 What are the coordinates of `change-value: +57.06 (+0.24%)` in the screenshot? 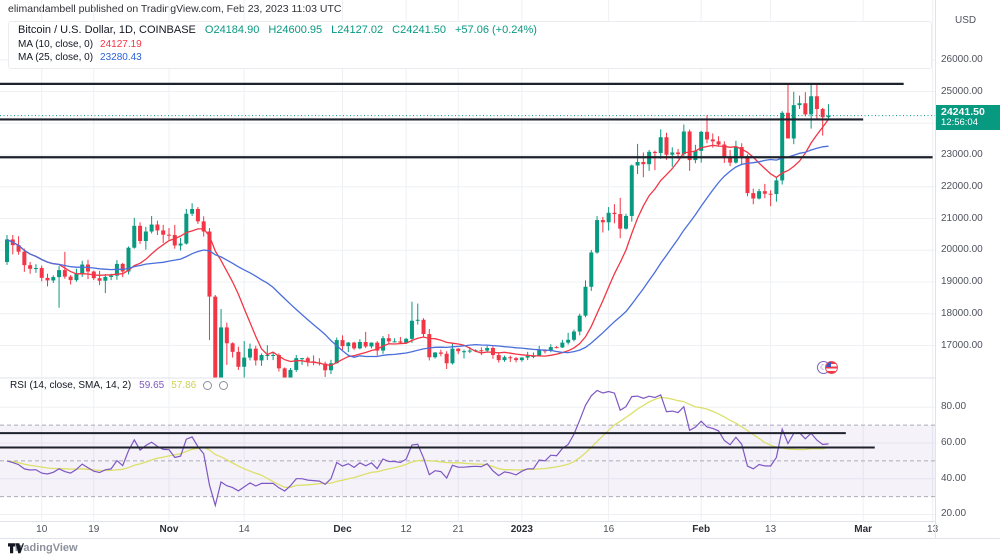 It's located at (495, 30).